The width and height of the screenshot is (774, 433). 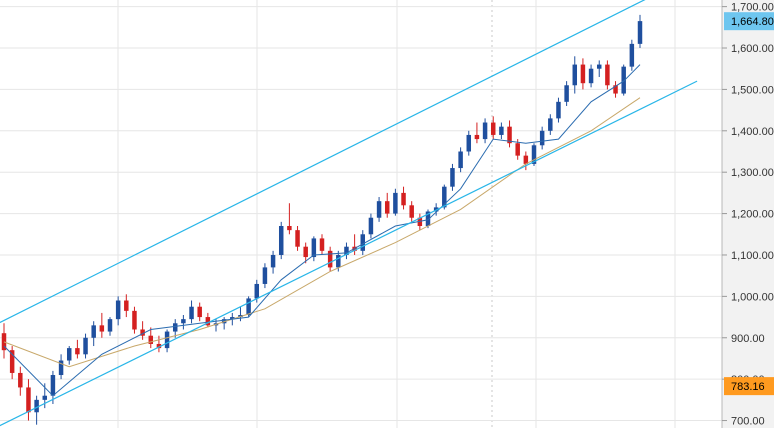 What do you see at coordinates (752, 22) in the screenshot?
I see `price-marker-label: 1,664.80` at bounding box center [752, 22].